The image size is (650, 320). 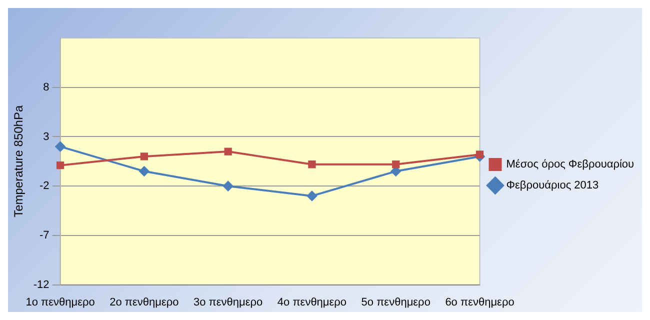 I want to click on y-tick-label: 8, so click(x=46, y=87).